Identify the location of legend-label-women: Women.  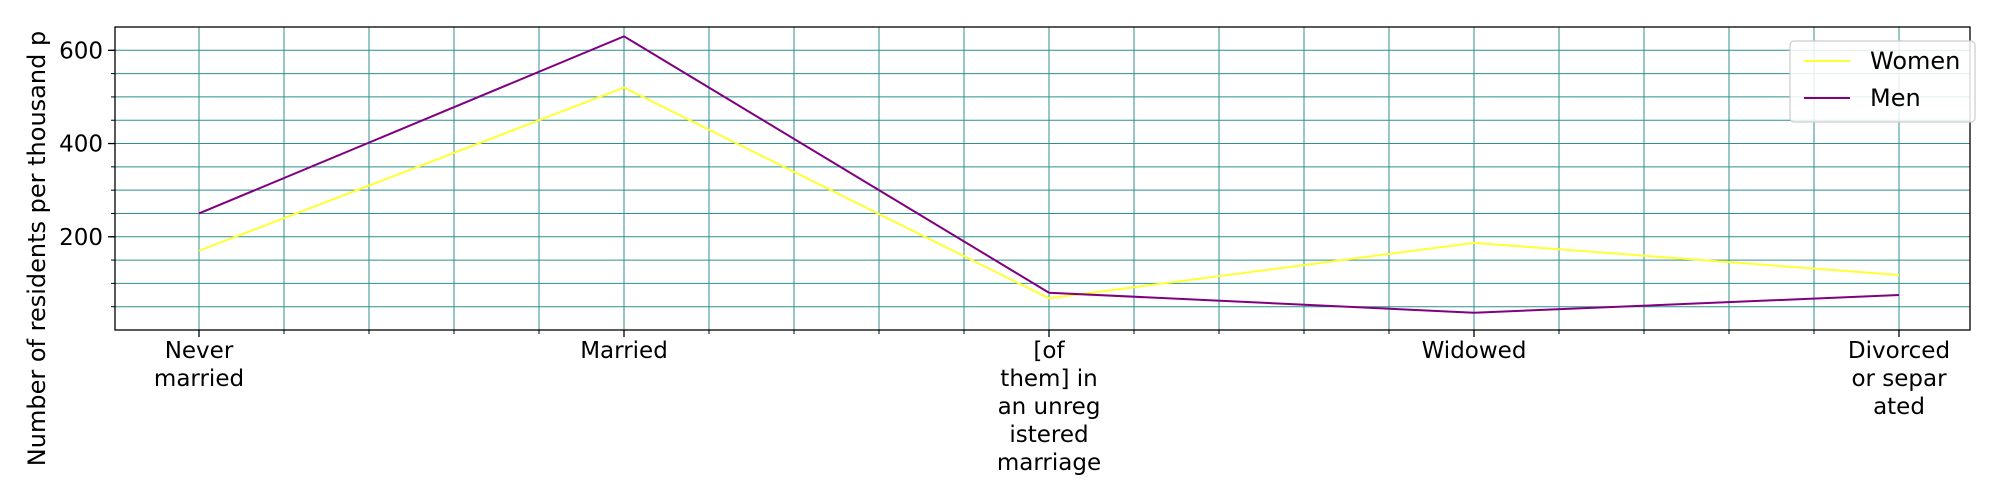
(1915, 61).